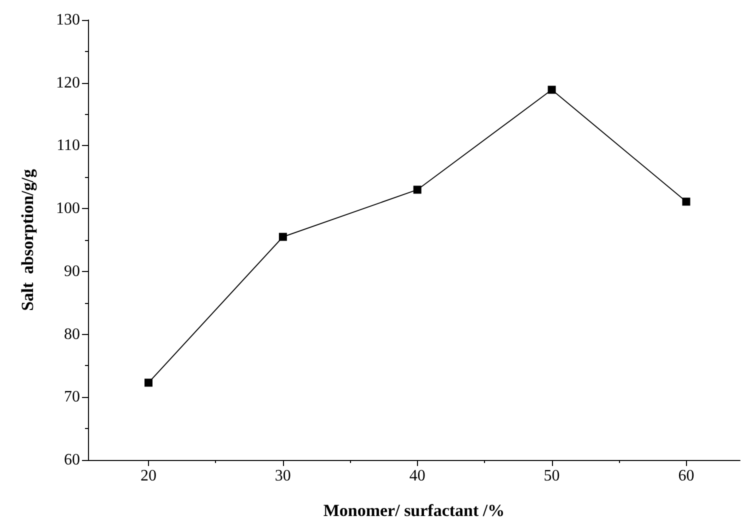 This screenshot has height=524, width=747. Describe the element at coordinates (282, 476) in the screenshot. I see `x-tick-label: 30` at that location.